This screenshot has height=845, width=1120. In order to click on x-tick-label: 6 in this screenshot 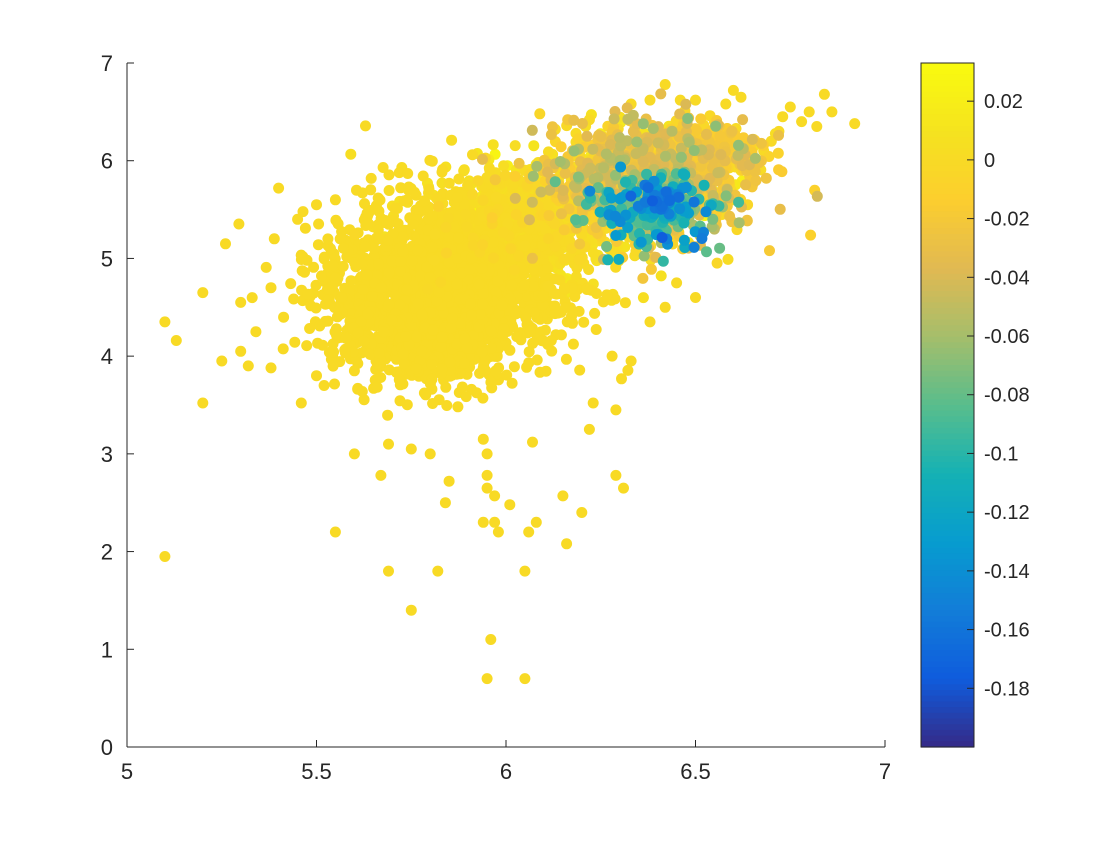, I will do `click(506, 771)`.